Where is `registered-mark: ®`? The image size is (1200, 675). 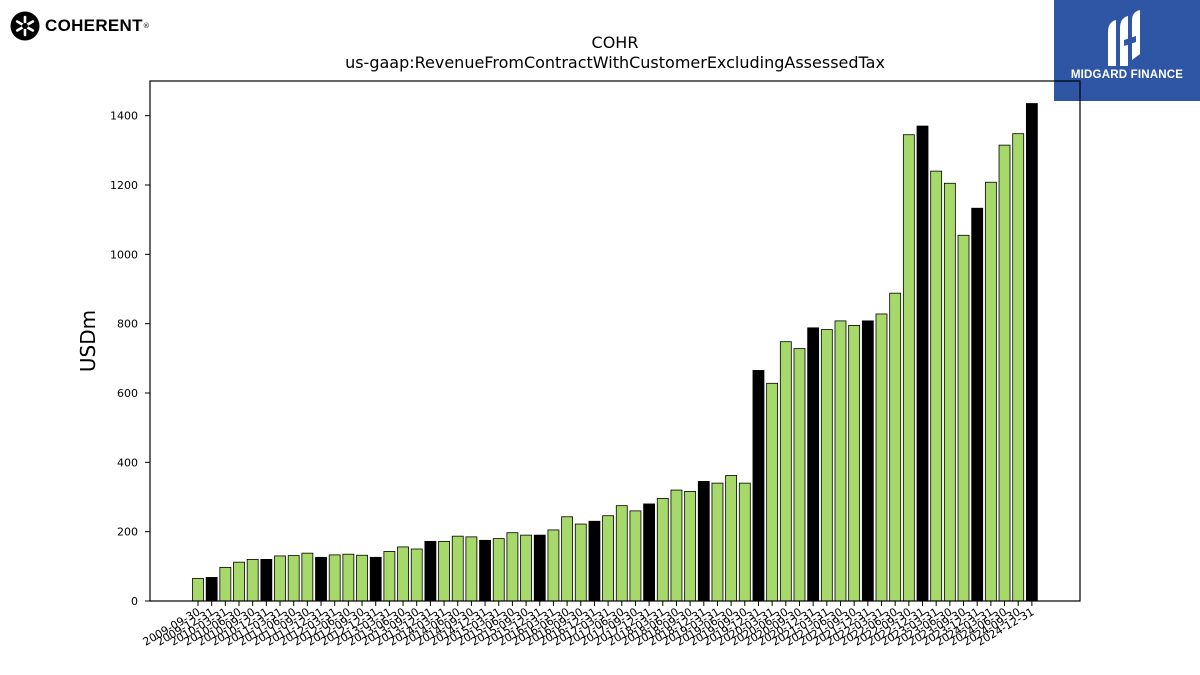 registered-mark: ® is located at coordinates (146, 26).